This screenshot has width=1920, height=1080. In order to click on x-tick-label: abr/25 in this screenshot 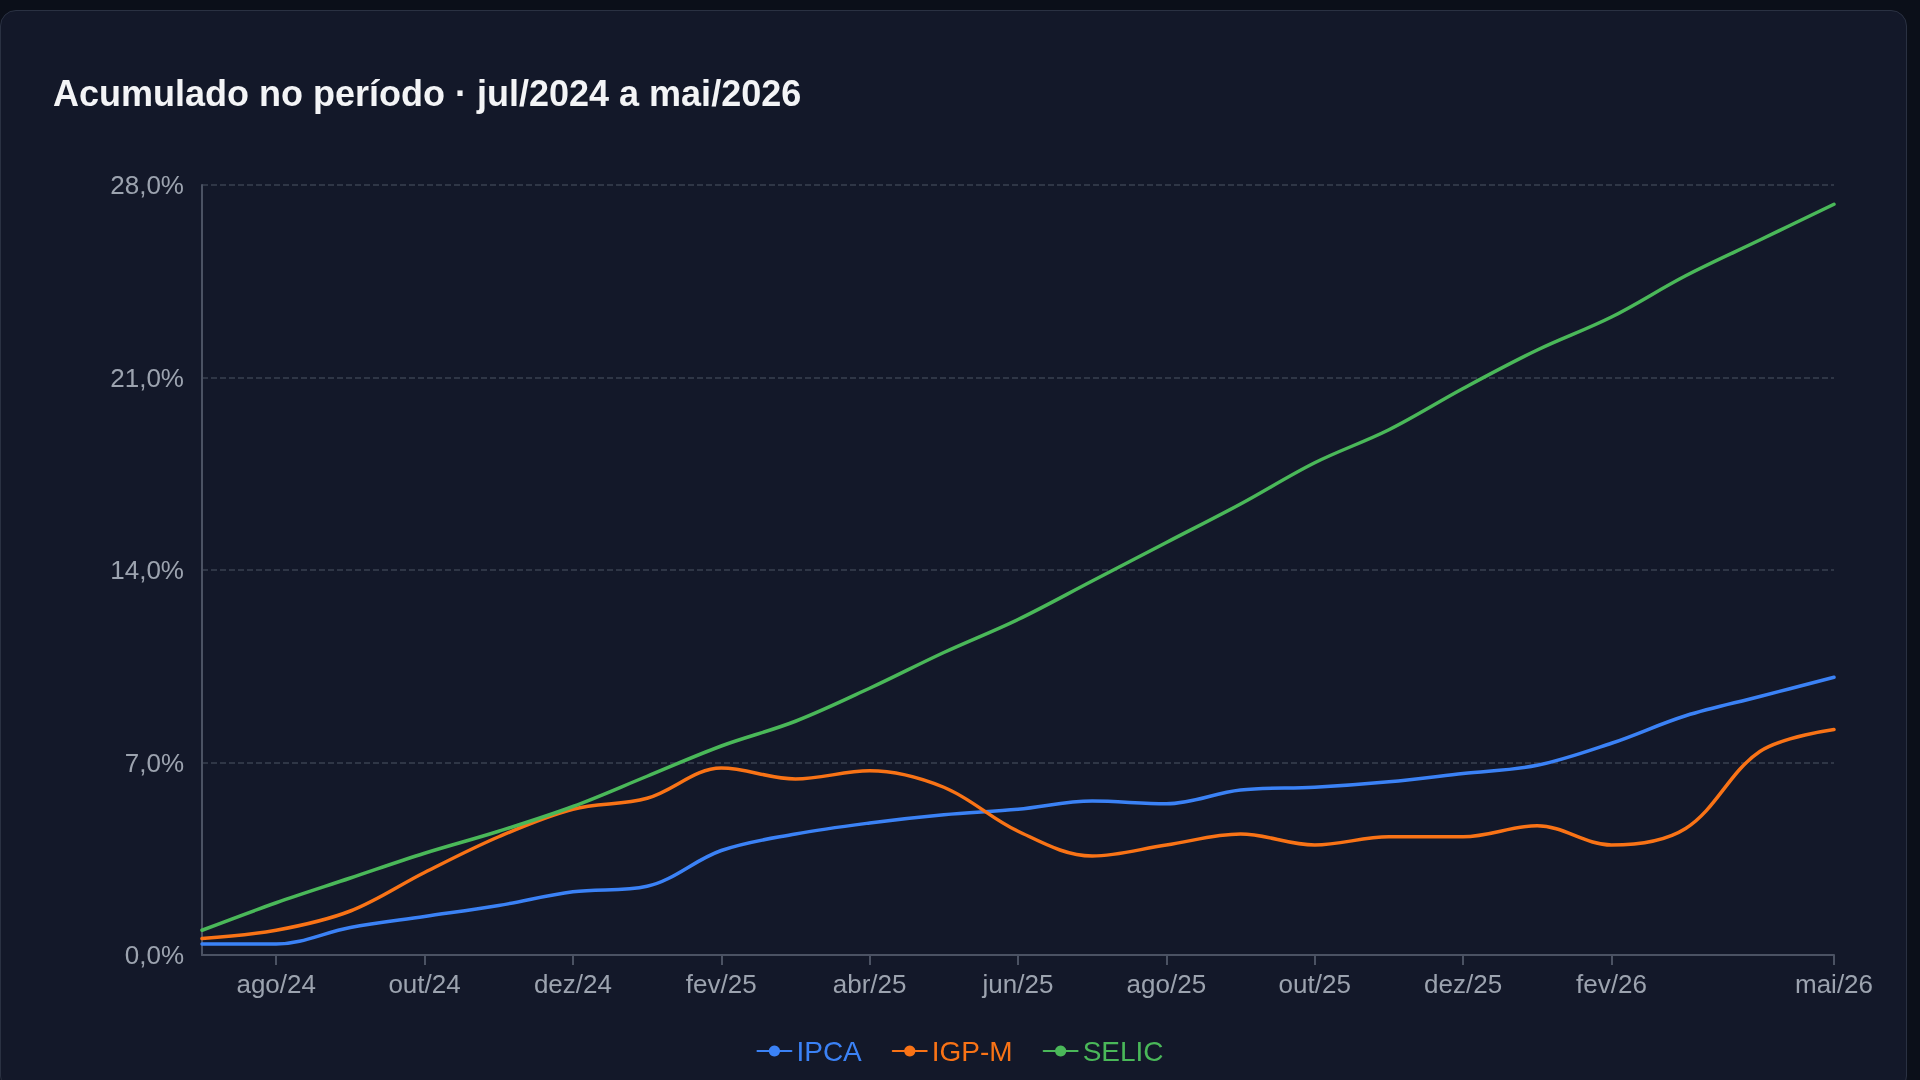, I will do `click(869, 984)`.